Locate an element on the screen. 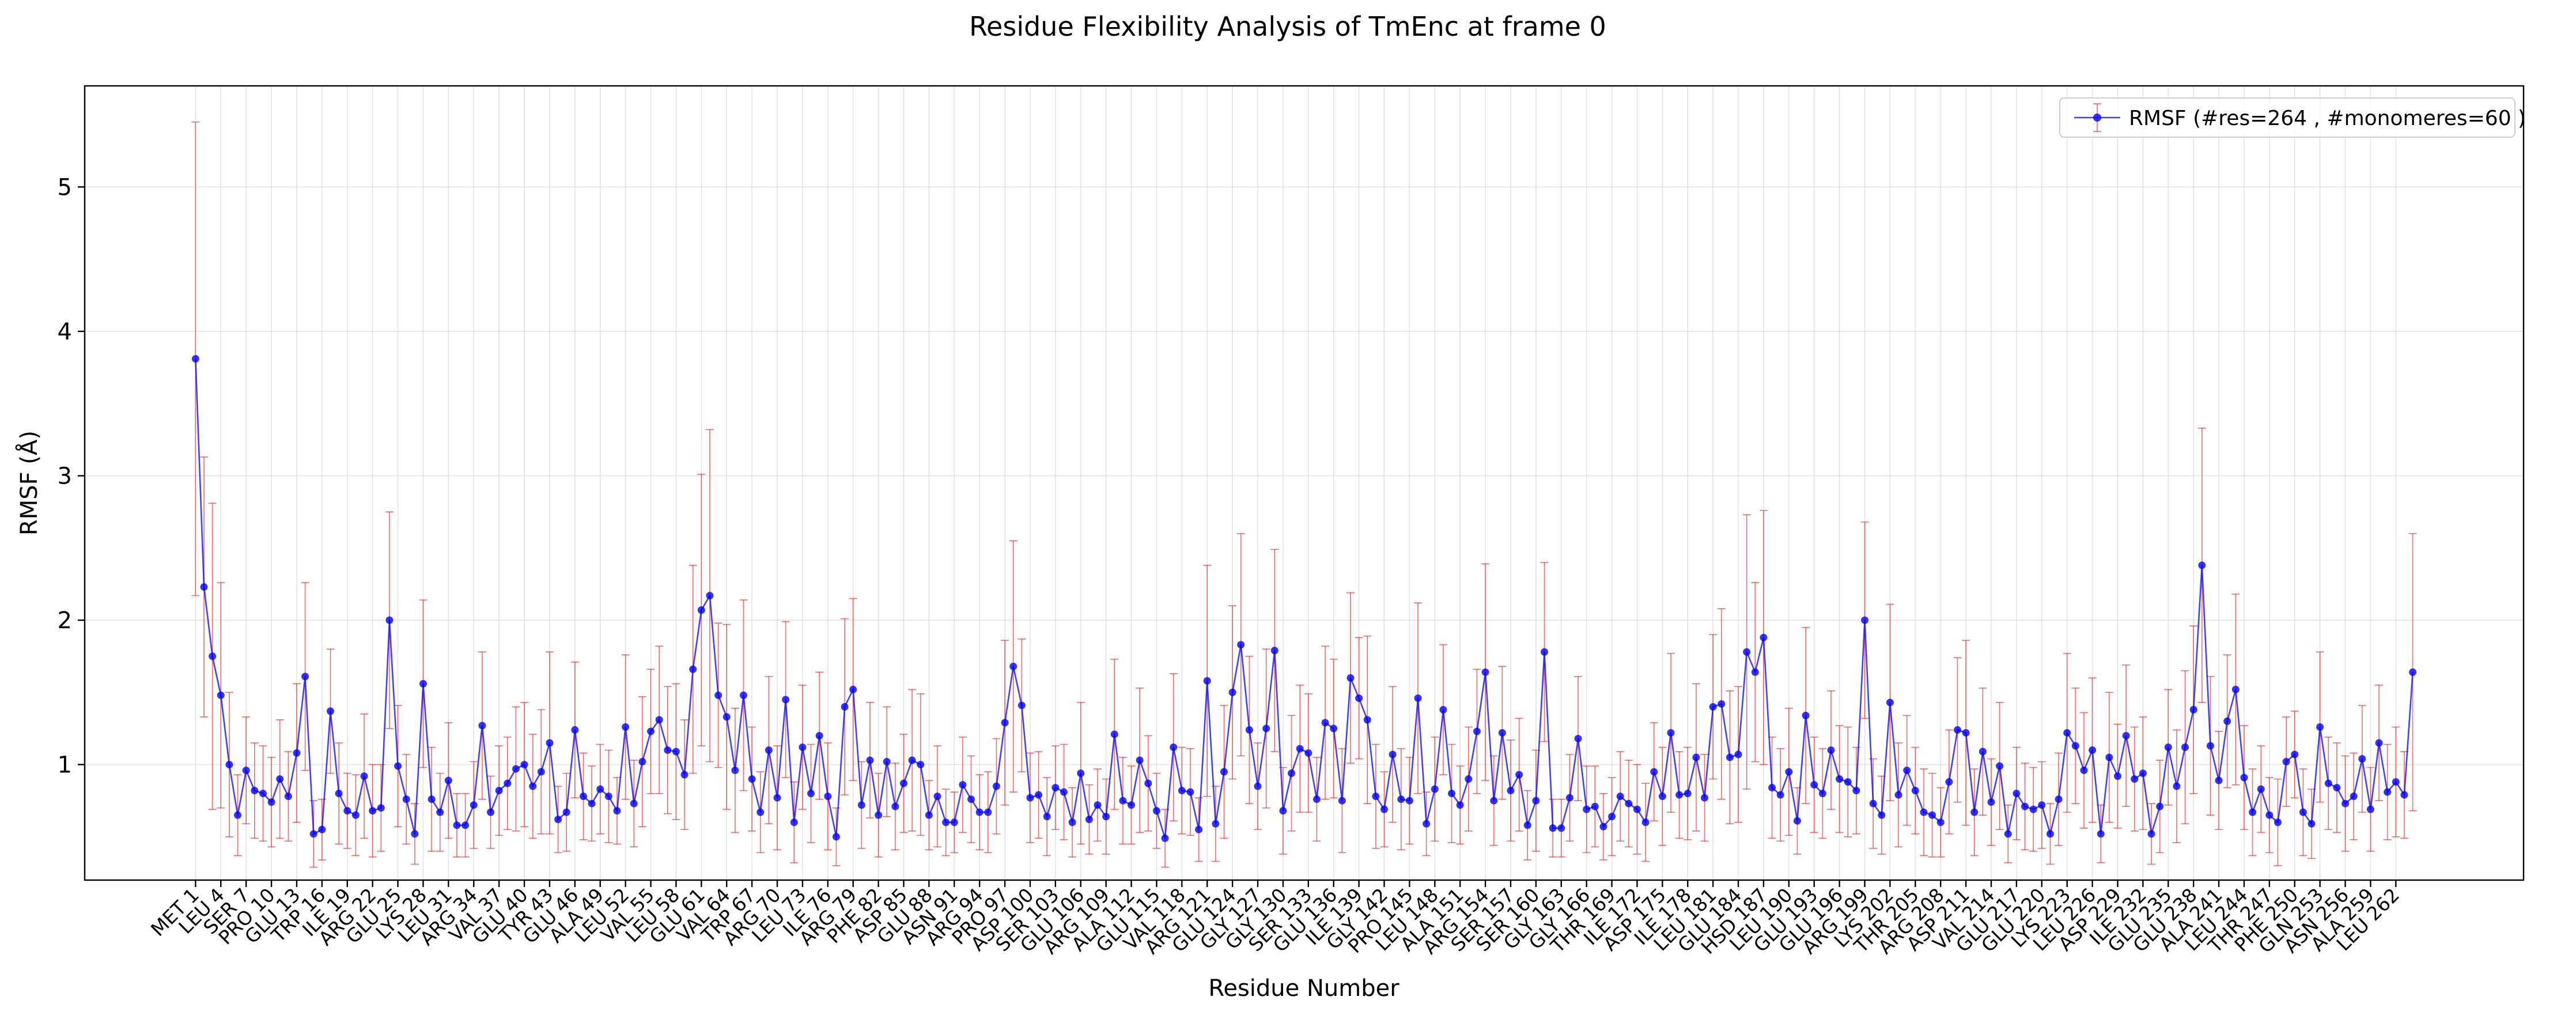 Image resolution: width=2576 pixels, height=1019 pixels. y-tick-label: 2 is located at coordinates (65, 620).